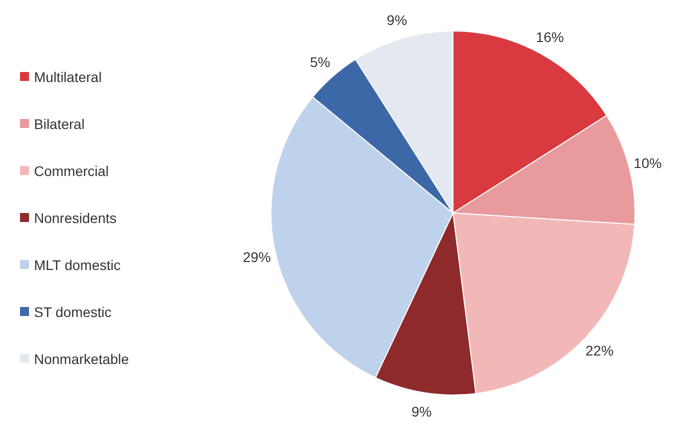 This screenshot has width=688, height=434. What do you see at coordinates (600, 350) in the screenshot?
I see `data-label: 22%` at bounding box center [600, 350].